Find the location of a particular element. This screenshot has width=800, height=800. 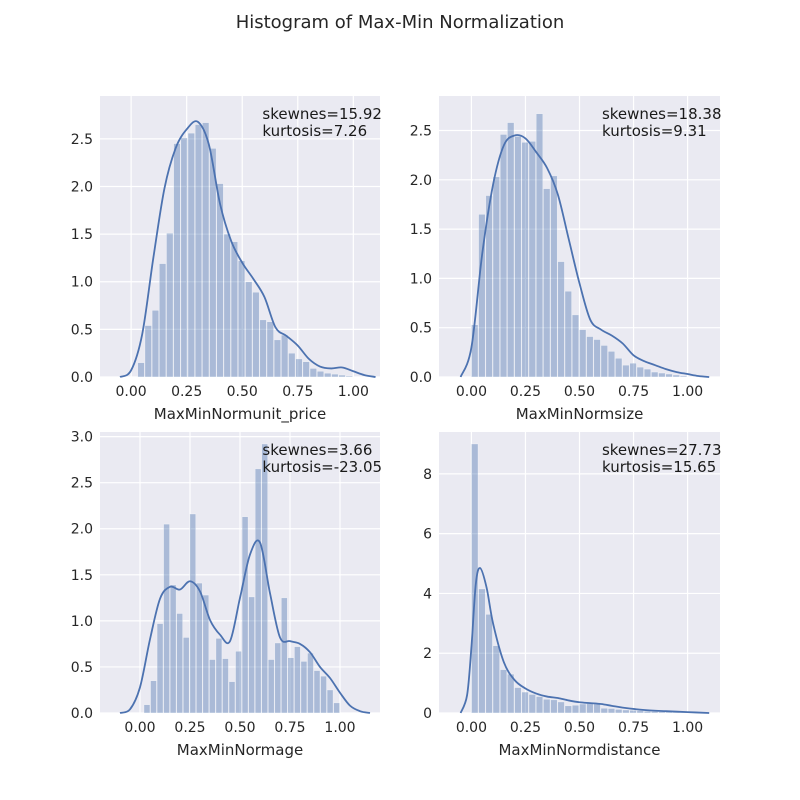

y-tick-label: 0 is located at coordinates (427, 714).